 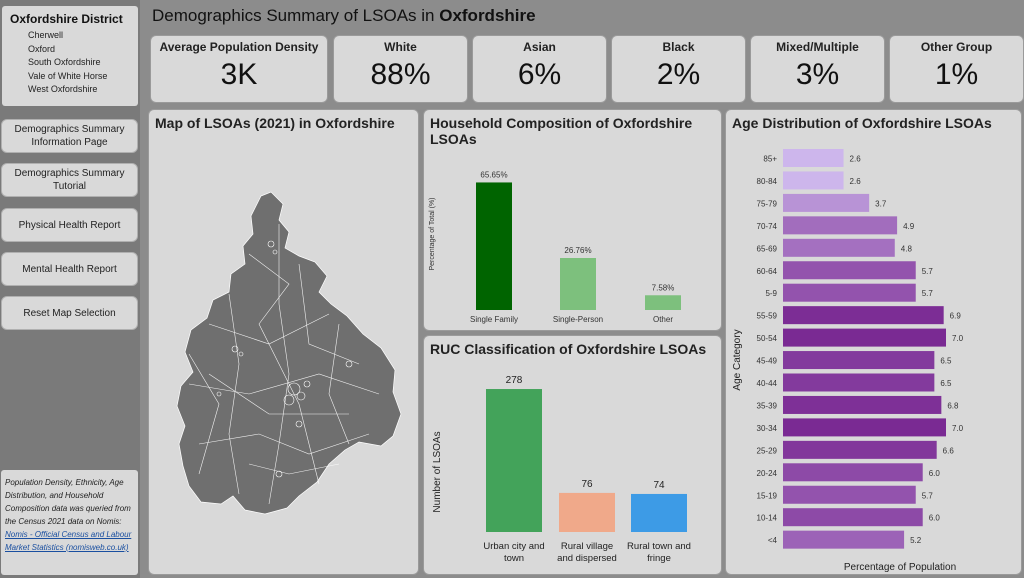 What do you see at coordinates (69, 180) in the screenshot?
I see `tutorial-button: Demographics Summary Tutorial` at bounding box center [69, 180].